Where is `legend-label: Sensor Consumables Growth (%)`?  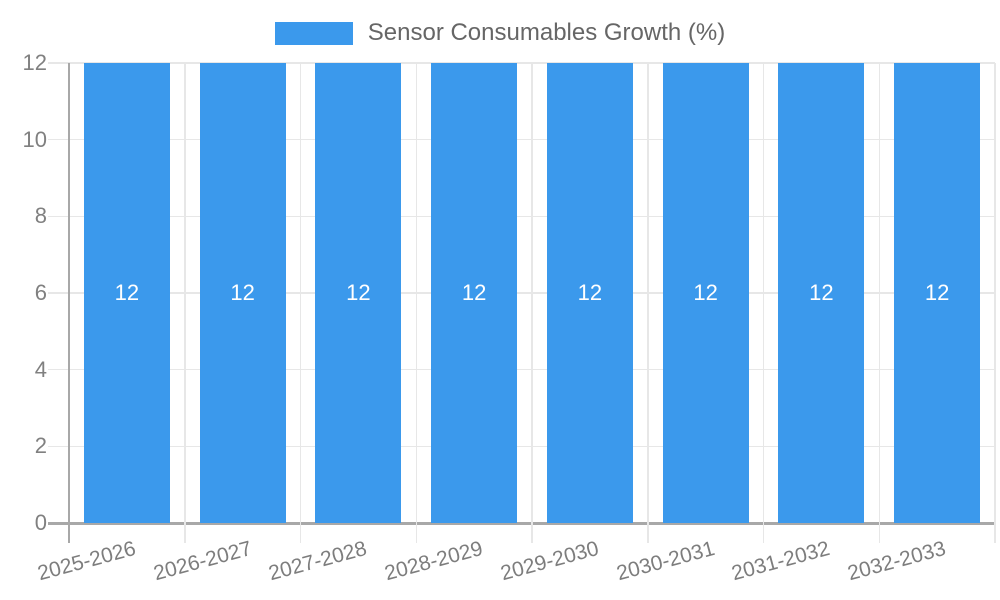 legend-label: Sensor Consumables Growth (%) is located at coordinates (546, 32).